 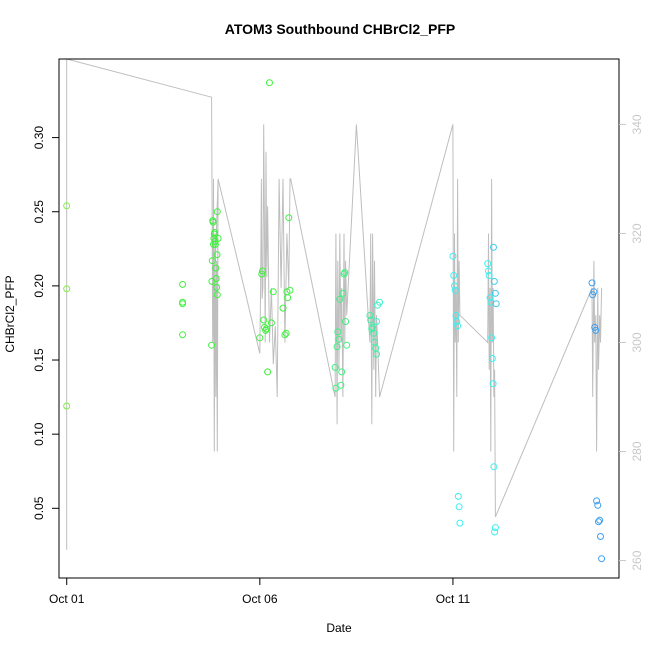 I want to click on y-tick-label: 0.15, so click(x=39, y=360).